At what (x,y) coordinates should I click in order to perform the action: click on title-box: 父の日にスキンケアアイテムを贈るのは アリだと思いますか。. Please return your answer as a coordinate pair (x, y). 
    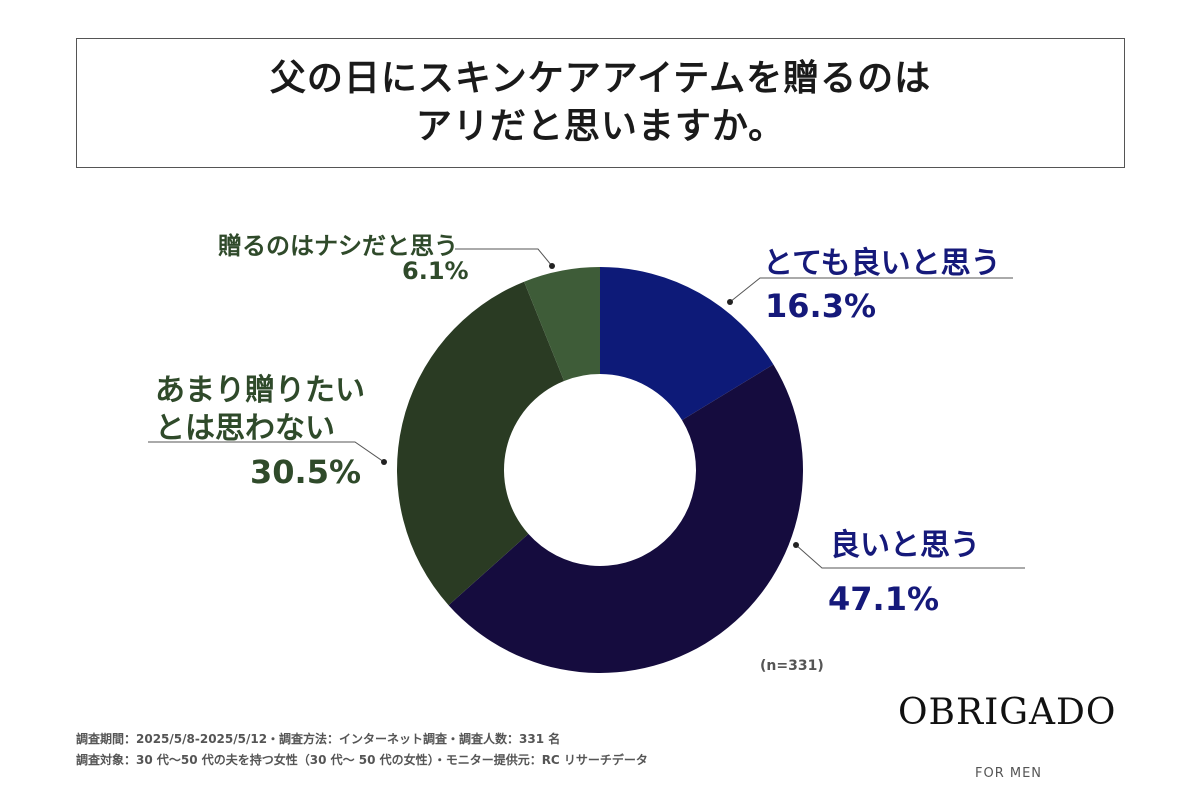
    Looking at the image, I should click on (600, 103).